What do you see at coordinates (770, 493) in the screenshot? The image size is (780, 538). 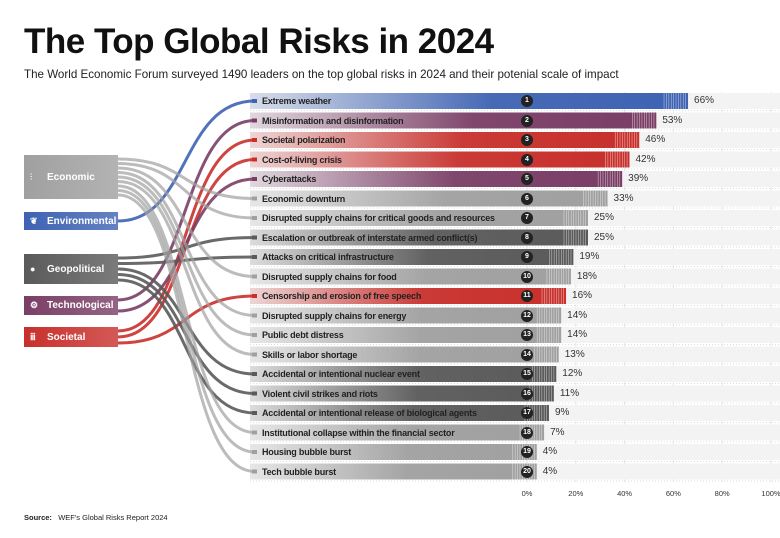 I see `x-tick-label: 100%` at bounding box center [770, 493].